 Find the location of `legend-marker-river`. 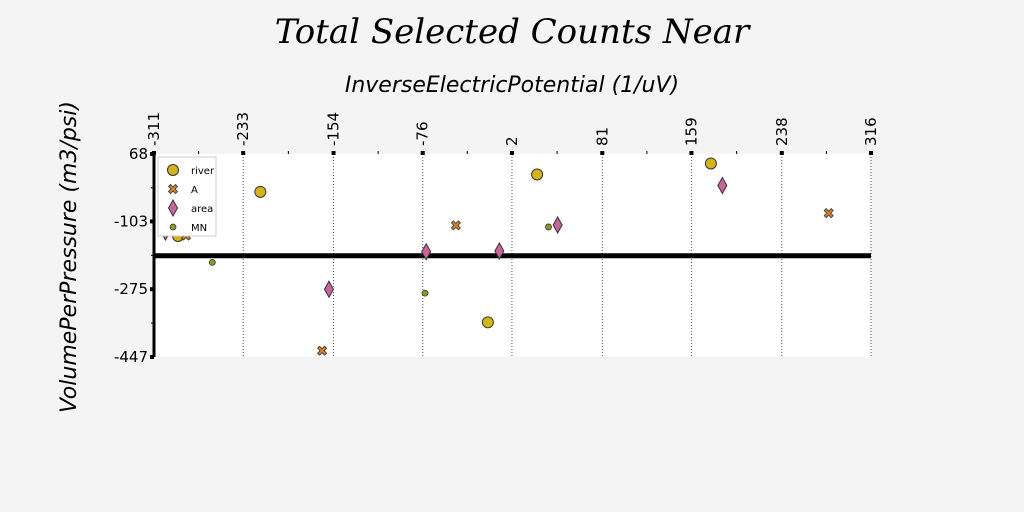

legend-marker-river is located at coordinates (173, 170).